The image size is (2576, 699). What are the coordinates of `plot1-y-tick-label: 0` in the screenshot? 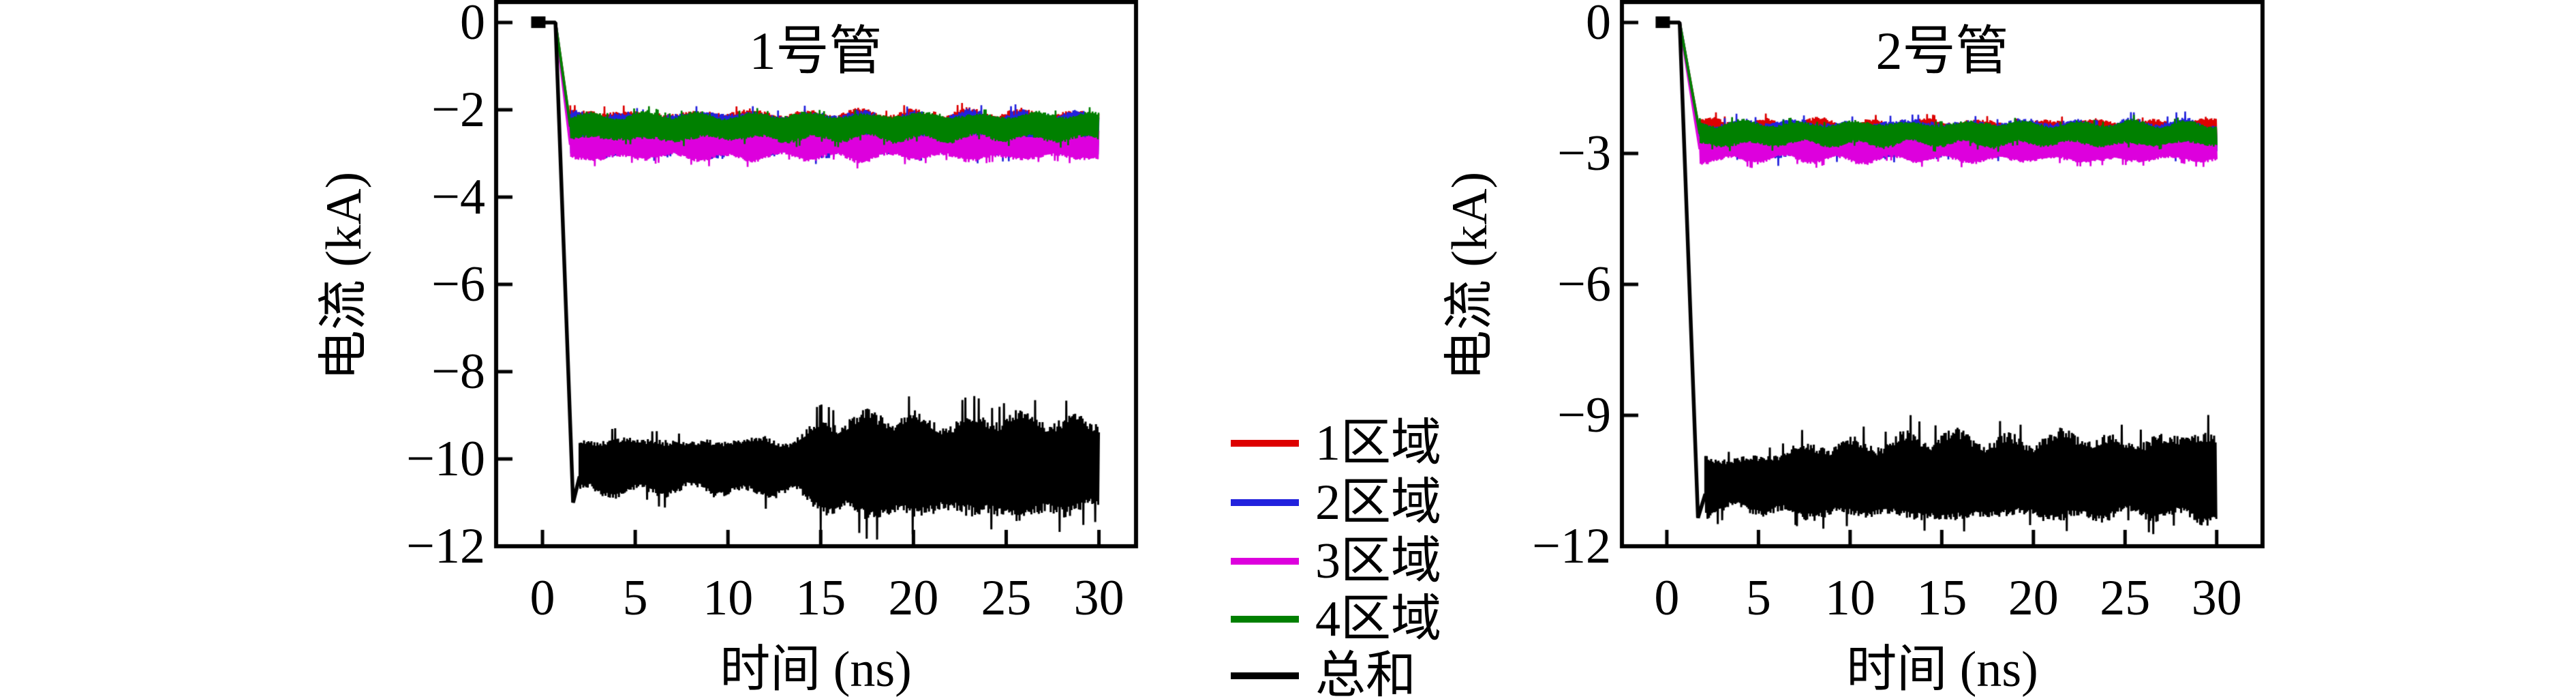 It's located at (472, 26).